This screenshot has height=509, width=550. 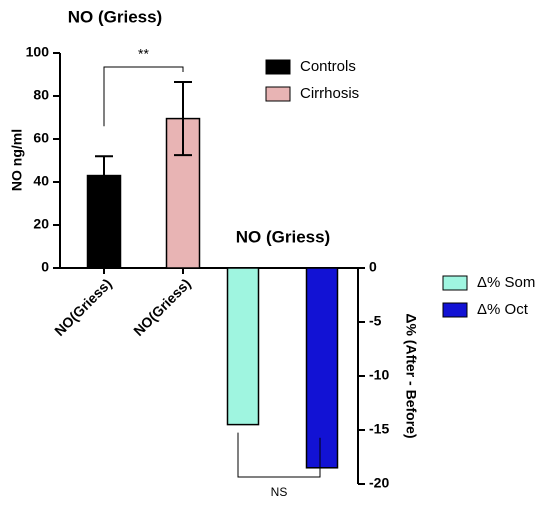 What do you see at coordinates (328, 66) in the screenshot?
I see `legend-label: Controls` at bounding box center [328, 66].